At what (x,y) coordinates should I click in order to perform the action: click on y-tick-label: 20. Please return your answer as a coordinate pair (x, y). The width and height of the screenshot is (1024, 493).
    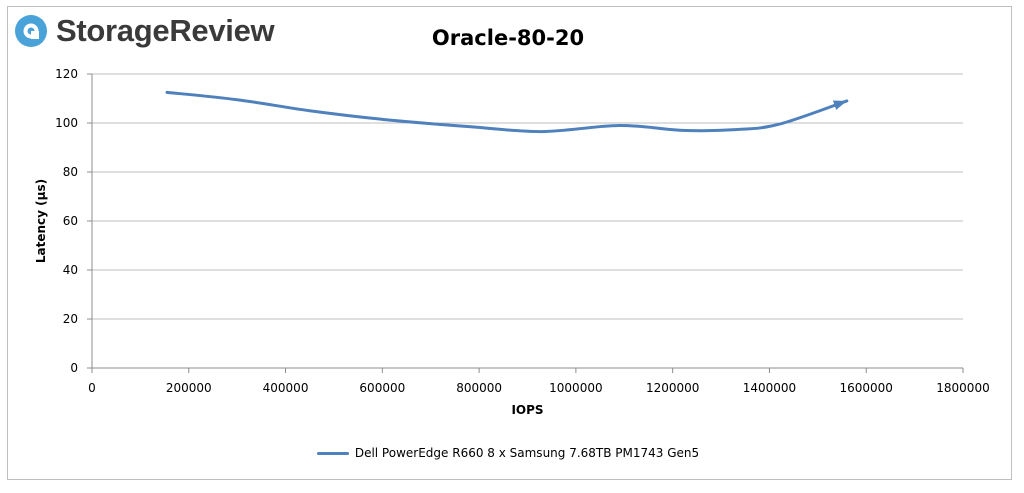
    Looking at the image, I should click on (70, 319).